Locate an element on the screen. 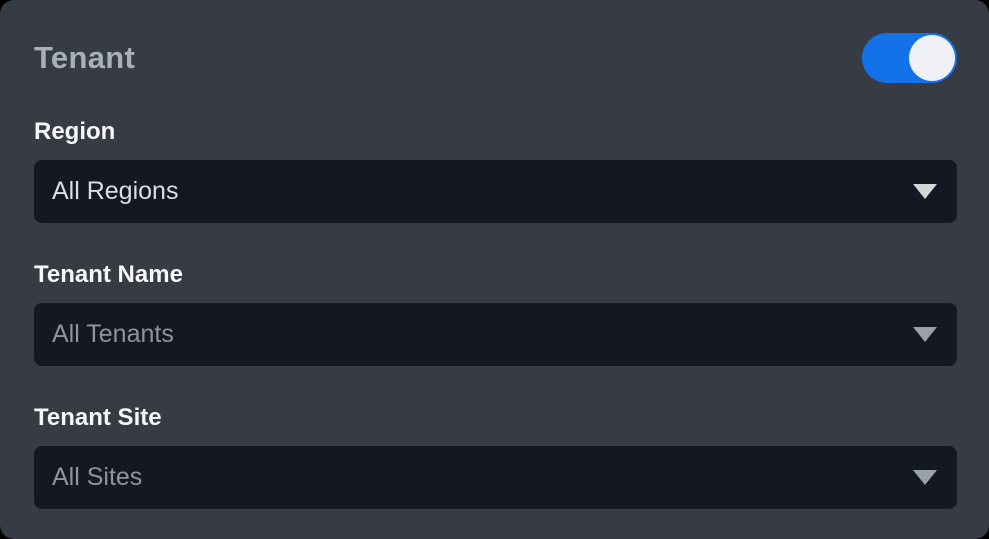 This screenshot has height=539, width=989. page-title: Tenant is located at coordinates (85, 57).